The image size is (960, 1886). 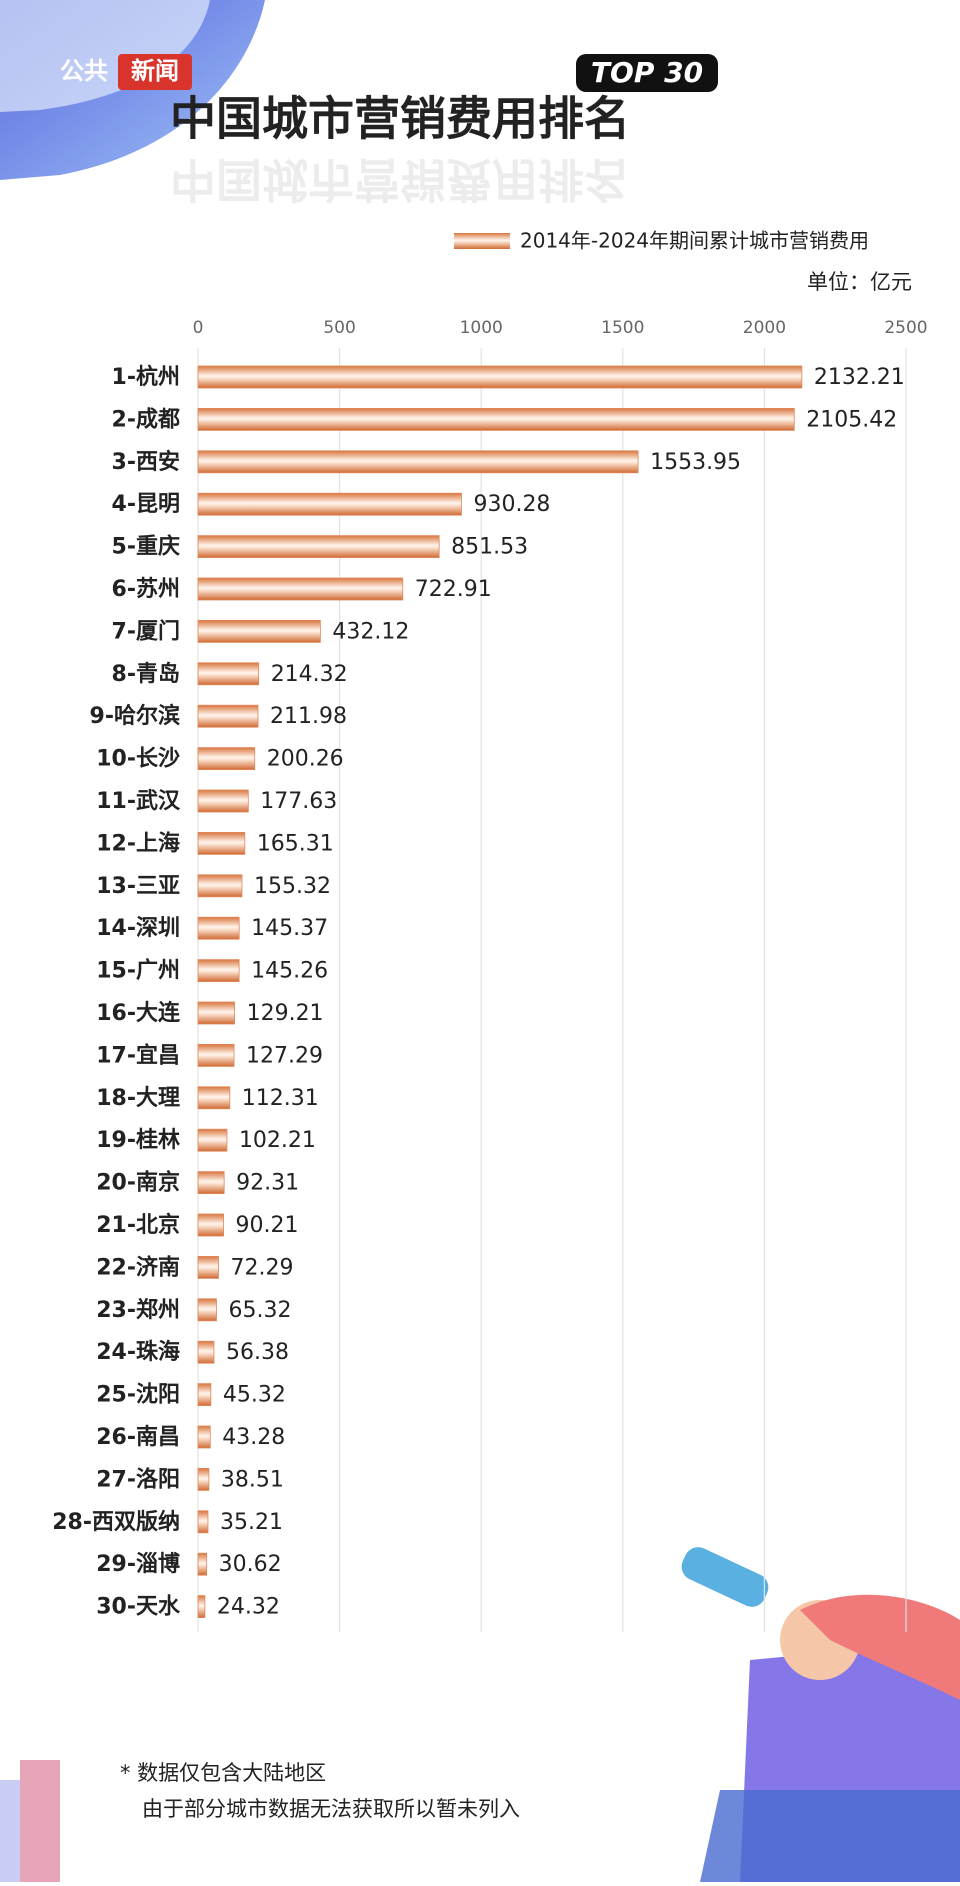 I want to click on y-tick-label: 14-深圳, so click(x=138, y=928).